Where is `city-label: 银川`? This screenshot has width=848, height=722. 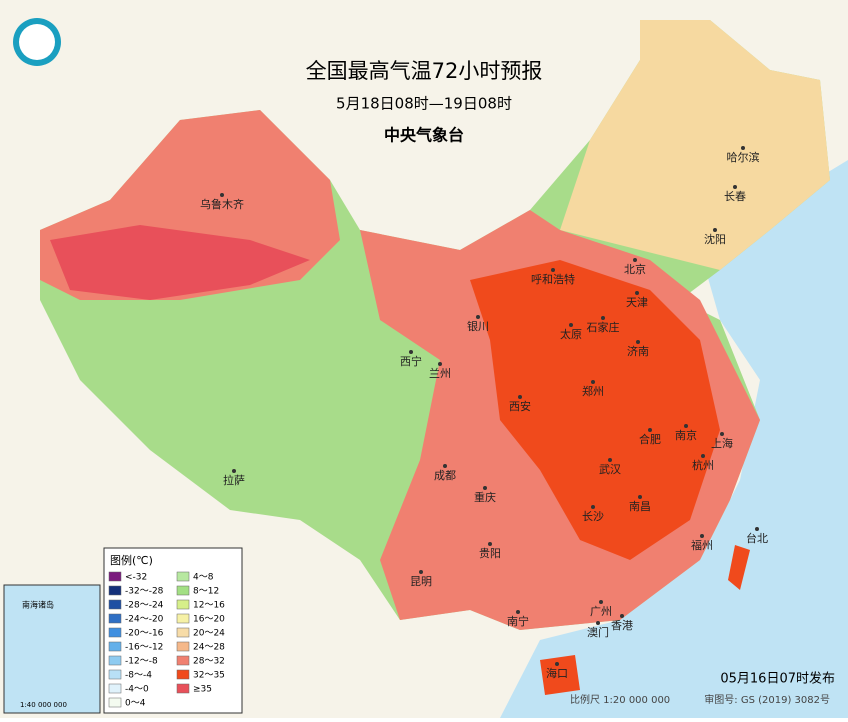
city-label: 银川 is located at coordinates (478, 326).